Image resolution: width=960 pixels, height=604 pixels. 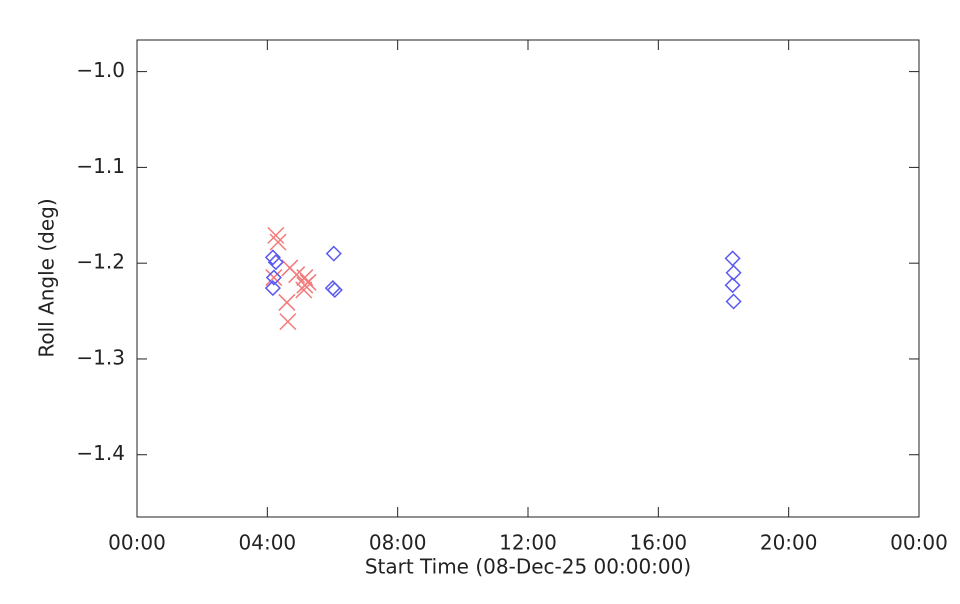 I want to click on x-tick-label: 16:00, so click(x=659, y=543).